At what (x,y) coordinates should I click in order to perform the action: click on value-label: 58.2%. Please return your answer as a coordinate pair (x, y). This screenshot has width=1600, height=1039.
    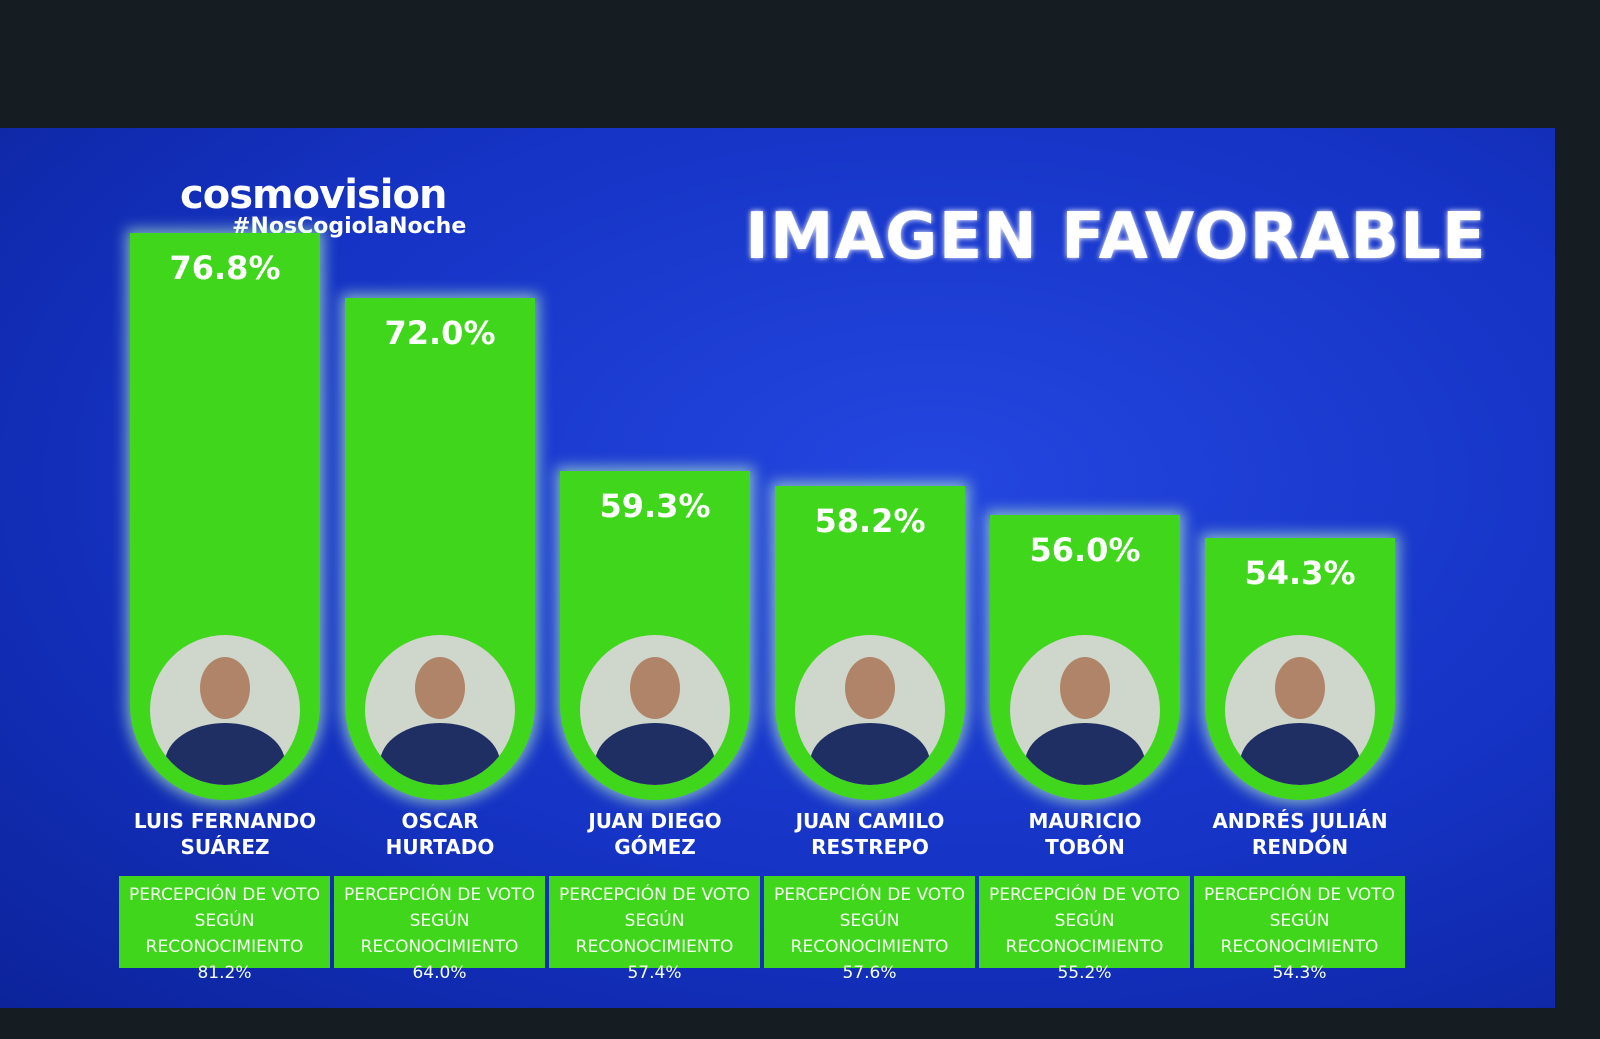
    Looking at the image, I should click on (870, 520).